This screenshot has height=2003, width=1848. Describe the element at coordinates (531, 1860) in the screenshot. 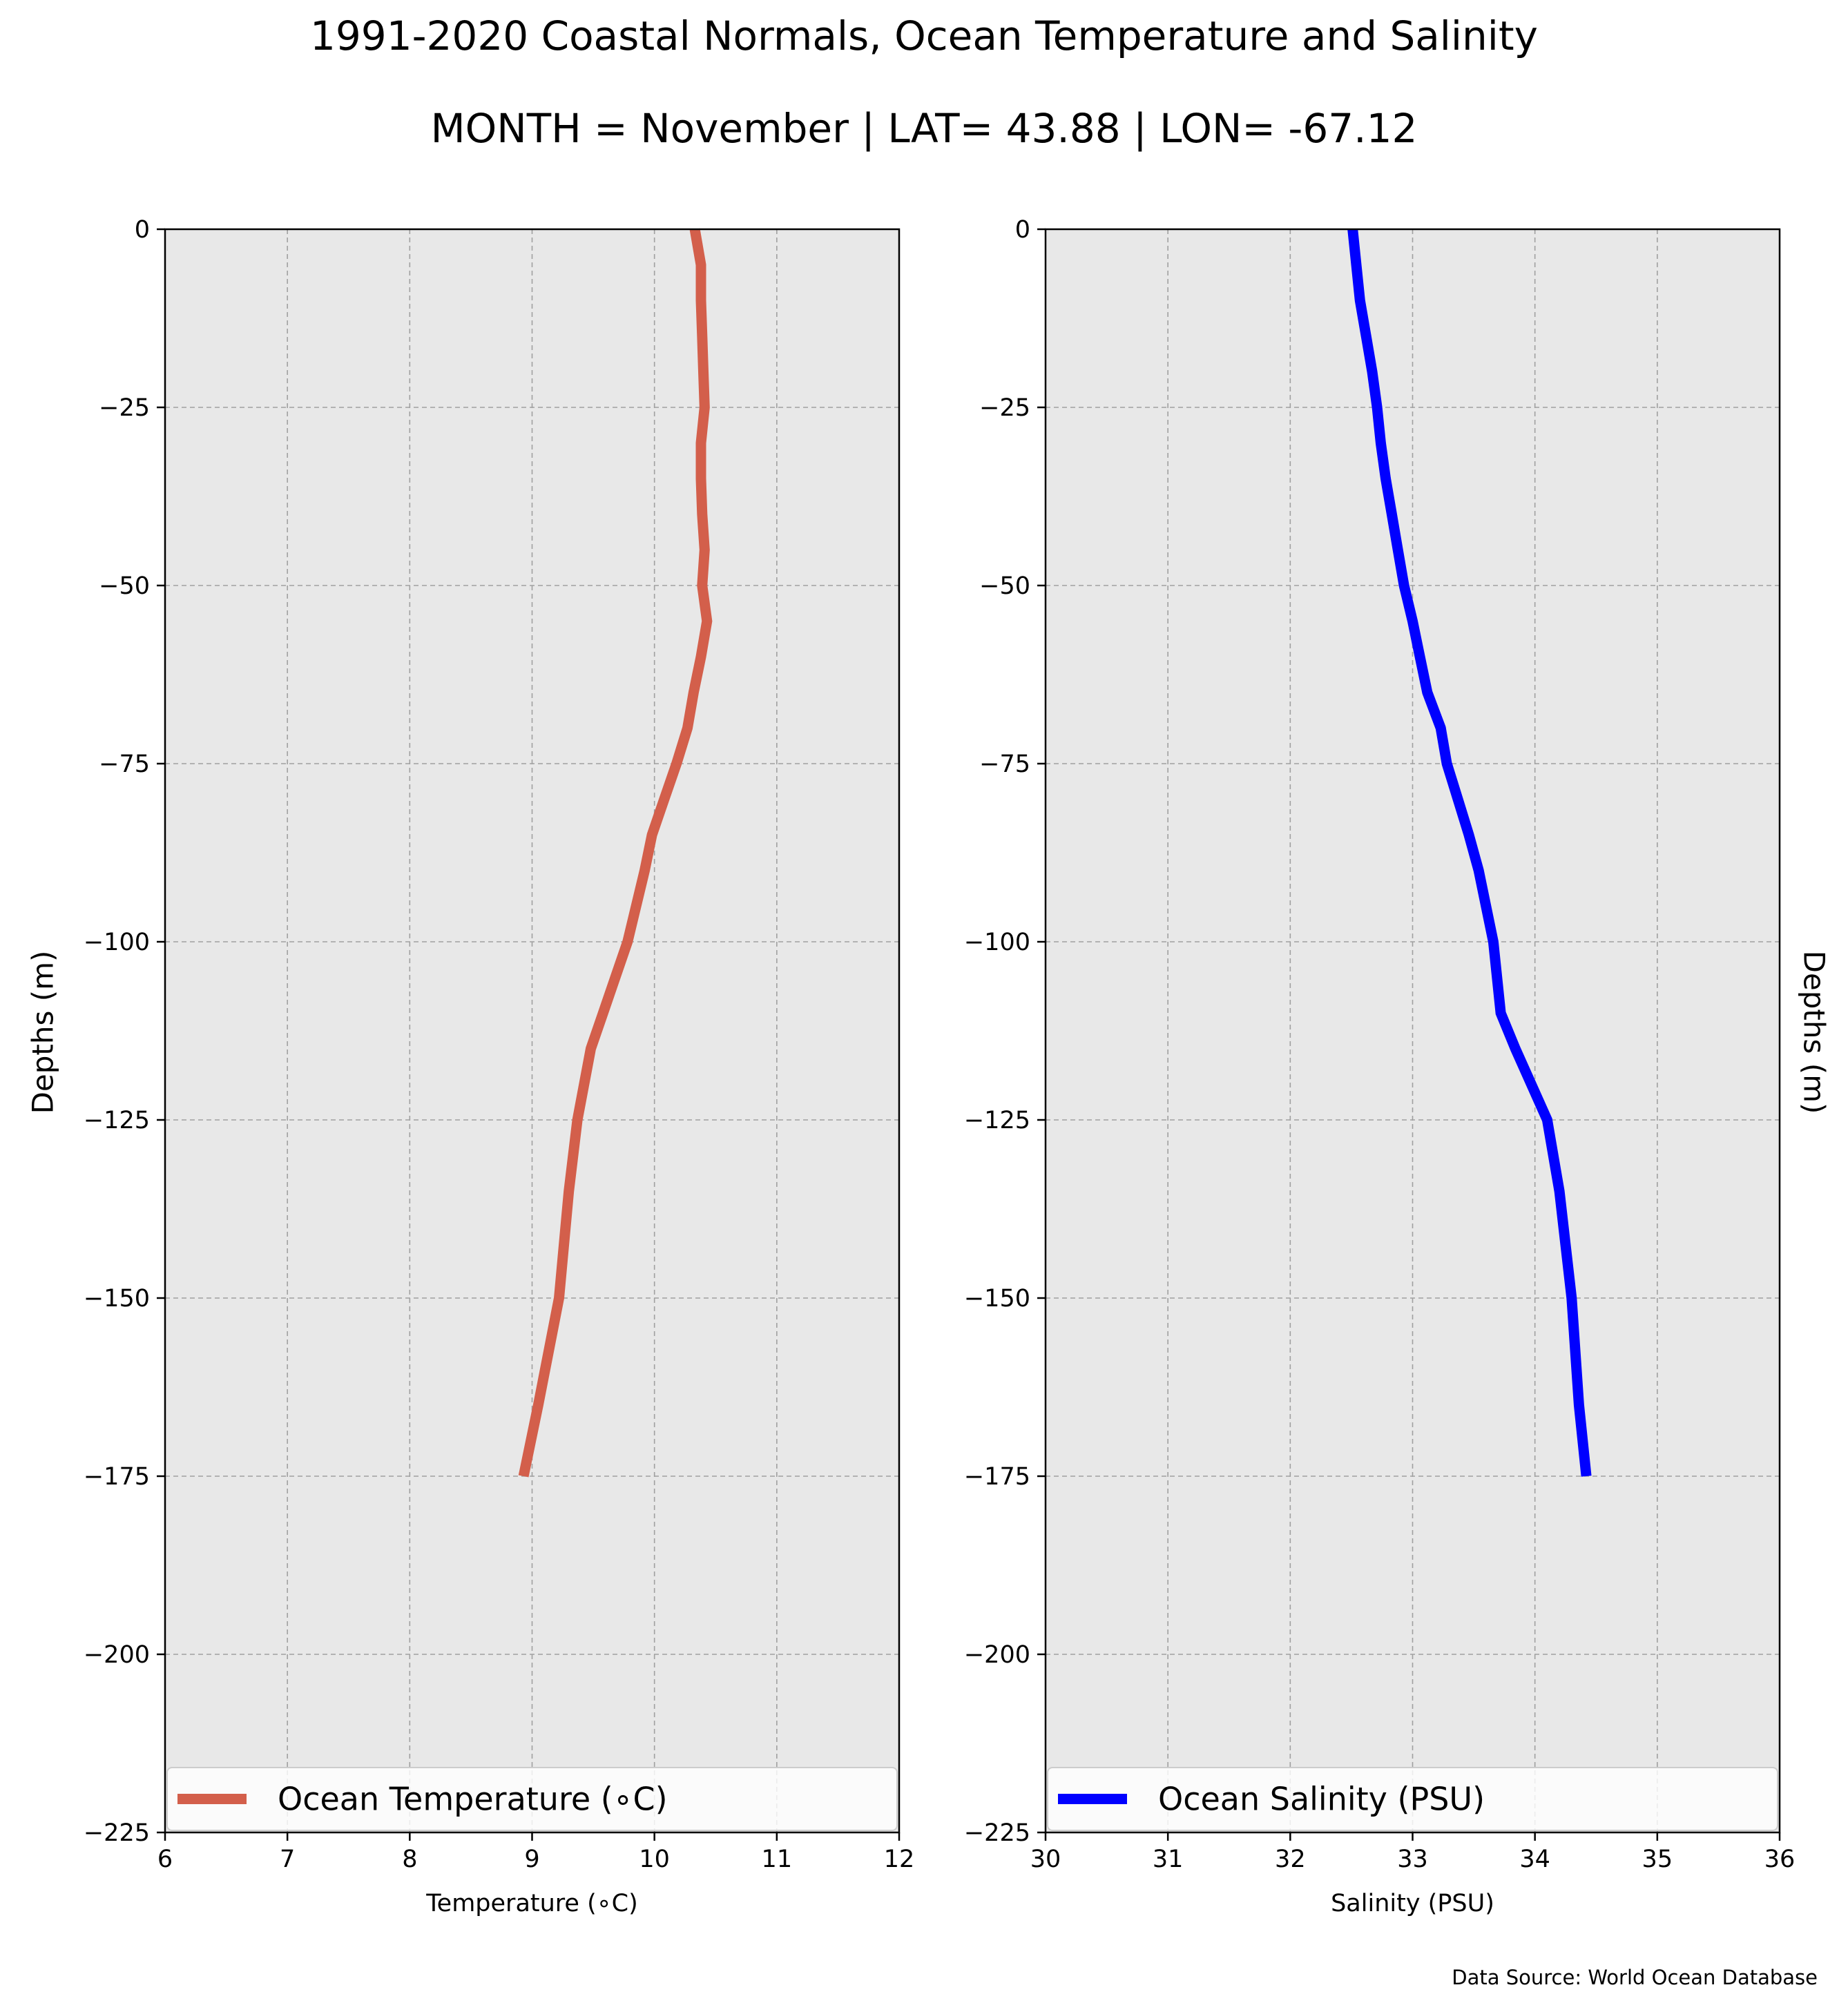

I see `x-tick-label: 9` at that location.